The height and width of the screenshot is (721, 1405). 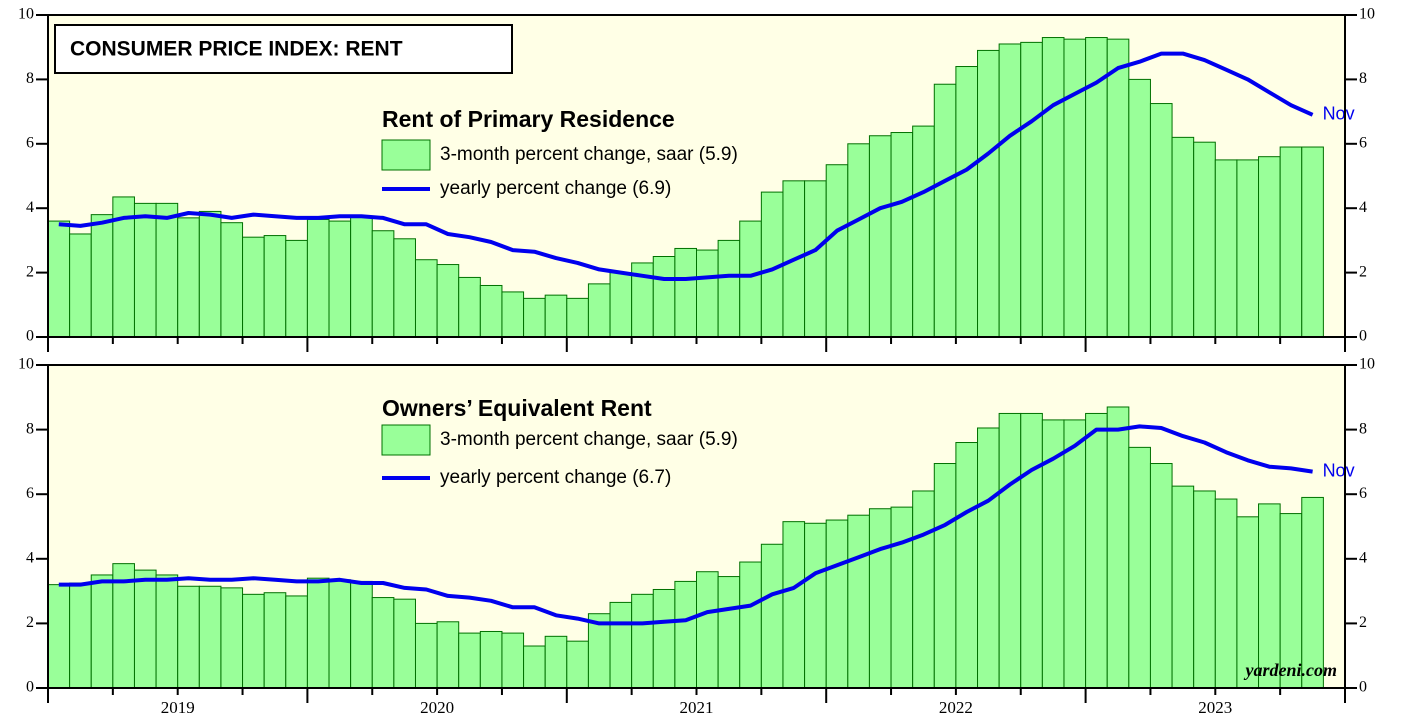 I want to click on panel-subtitle: Owners’ Equivalent Rent, so click(x=517, y=408).